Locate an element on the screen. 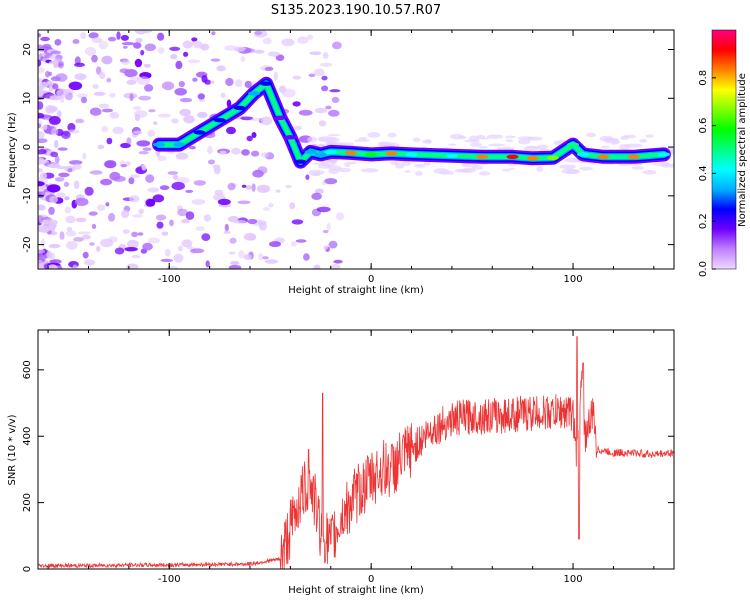 The image size is (750, 600). y-tick-label: 400 is located at coordinates (27, 436).